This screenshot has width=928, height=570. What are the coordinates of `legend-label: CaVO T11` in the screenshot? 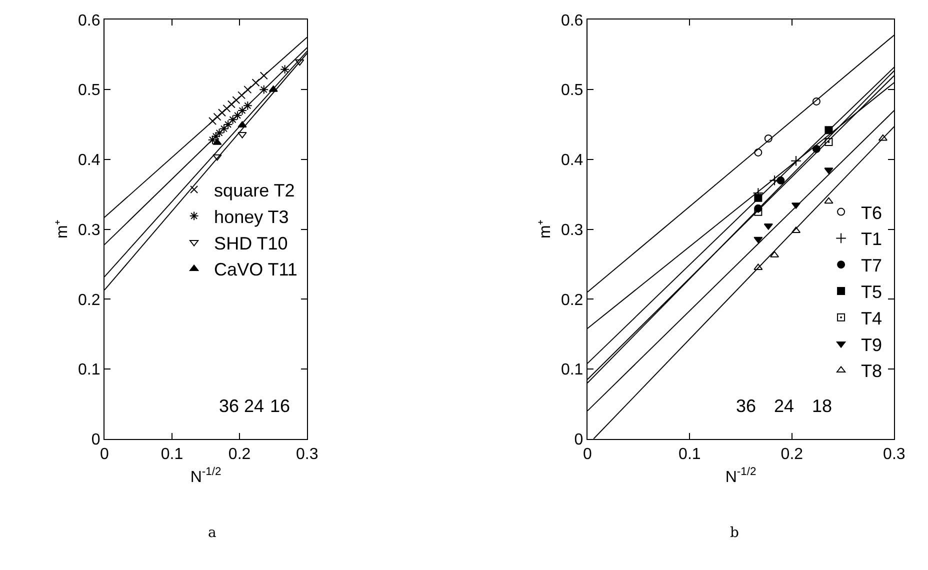 It's located at (256, 270).